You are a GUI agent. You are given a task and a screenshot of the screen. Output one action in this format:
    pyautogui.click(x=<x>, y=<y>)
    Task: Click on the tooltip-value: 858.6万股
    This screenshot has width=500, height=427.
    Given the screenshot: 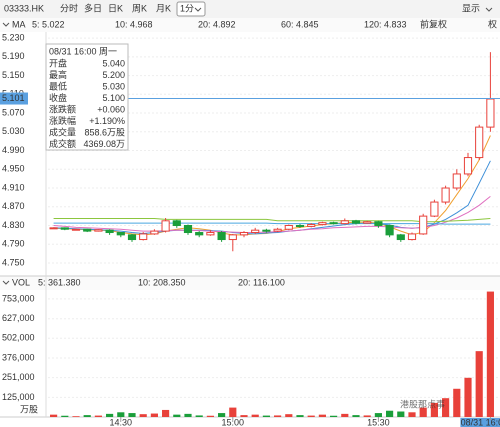 What is the action you would take?
    pyautogui.click(x=104, y=132)
    